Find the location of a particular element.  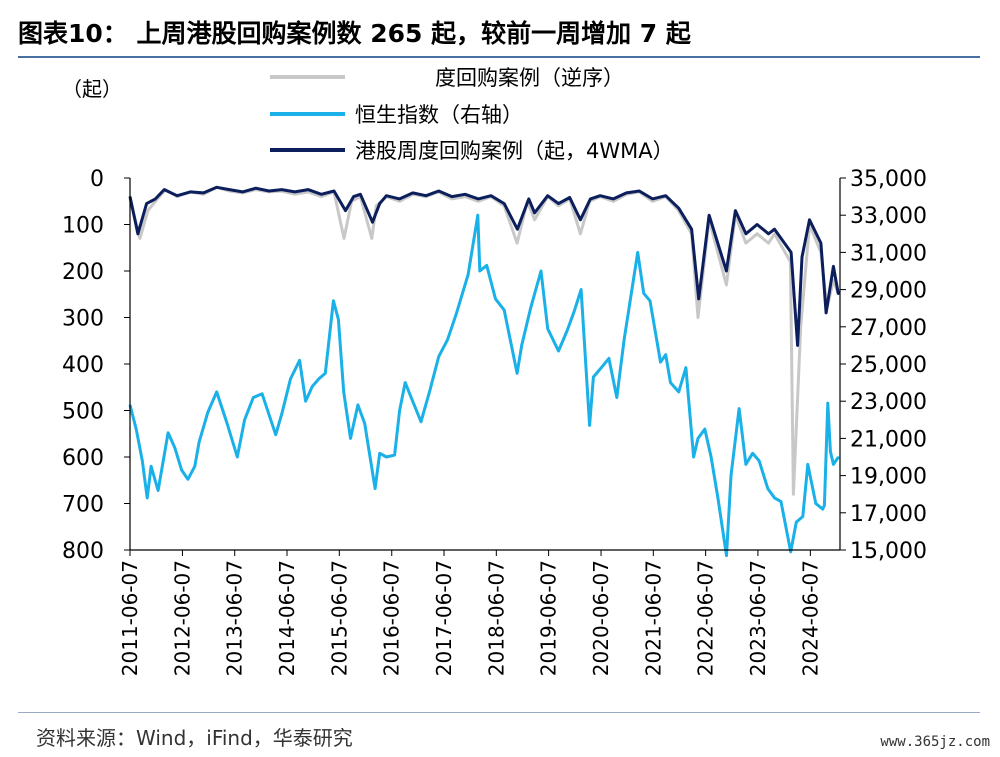

left-axis-tick-label: 600 is located at coordinates (83, 458).